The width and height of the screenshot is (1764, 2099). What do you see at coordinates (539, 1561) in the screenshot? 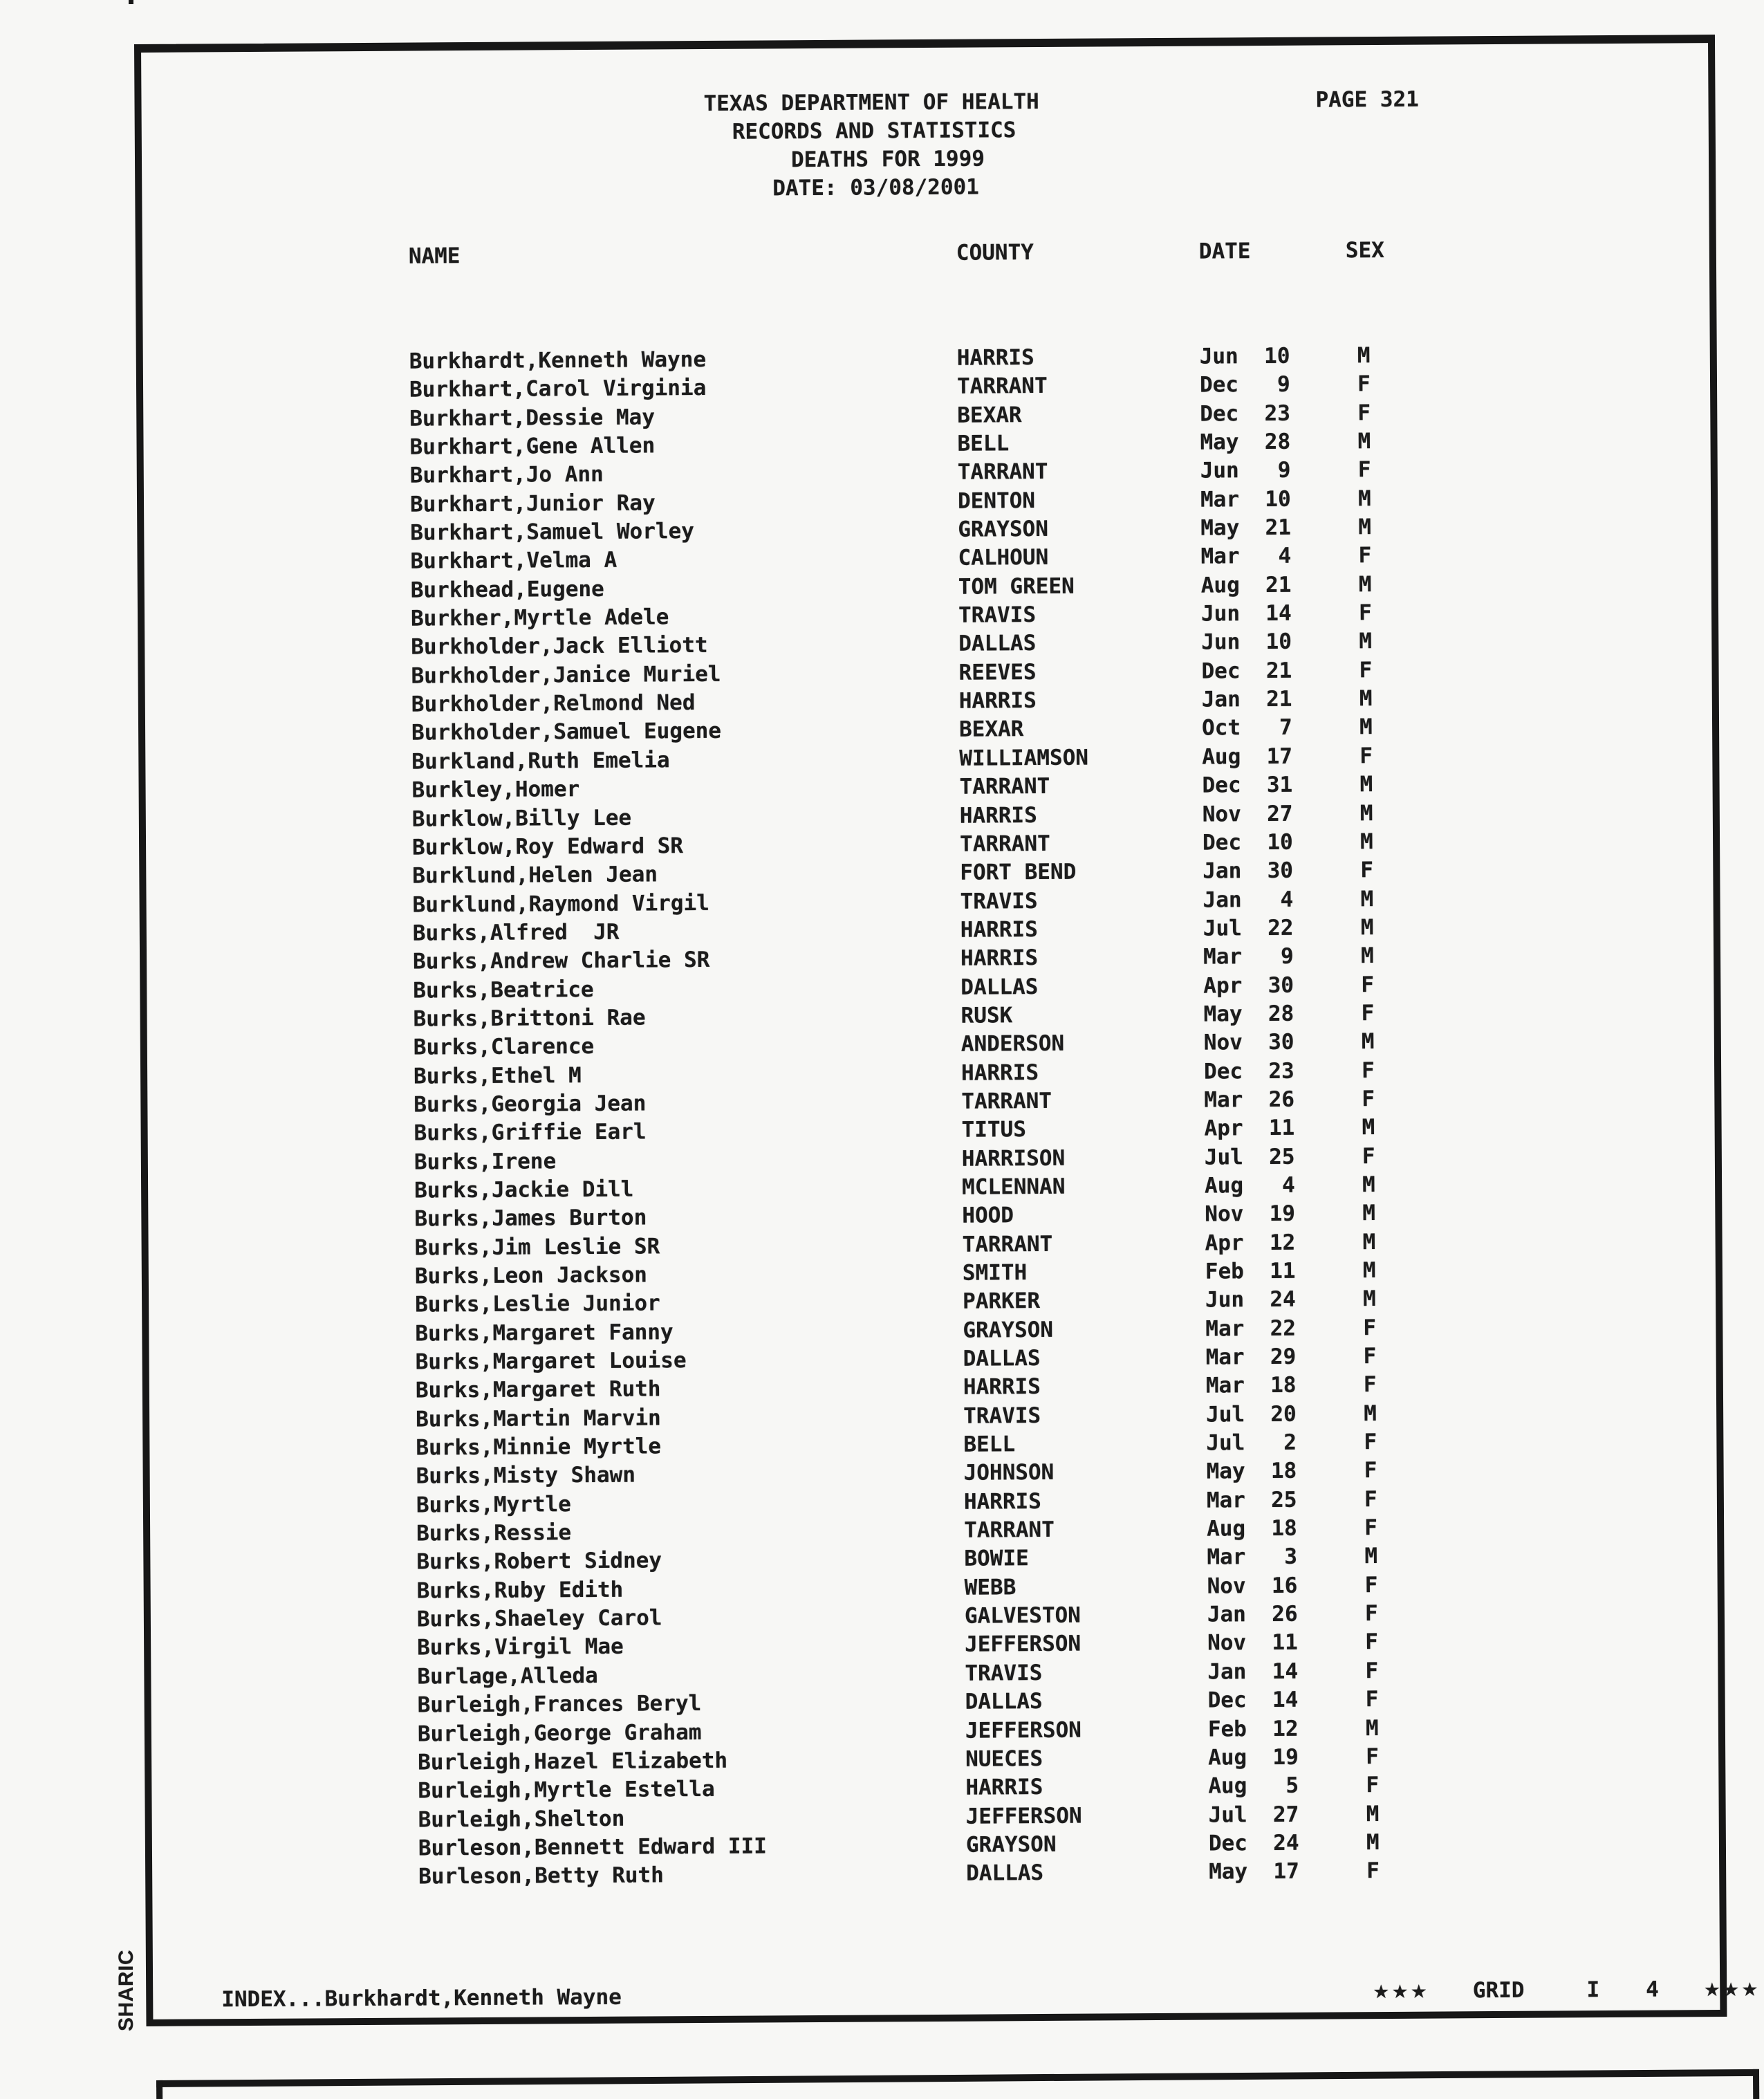
I see `cell-name: Burks,Robert Sidney` at bounding box center [539, 1561].